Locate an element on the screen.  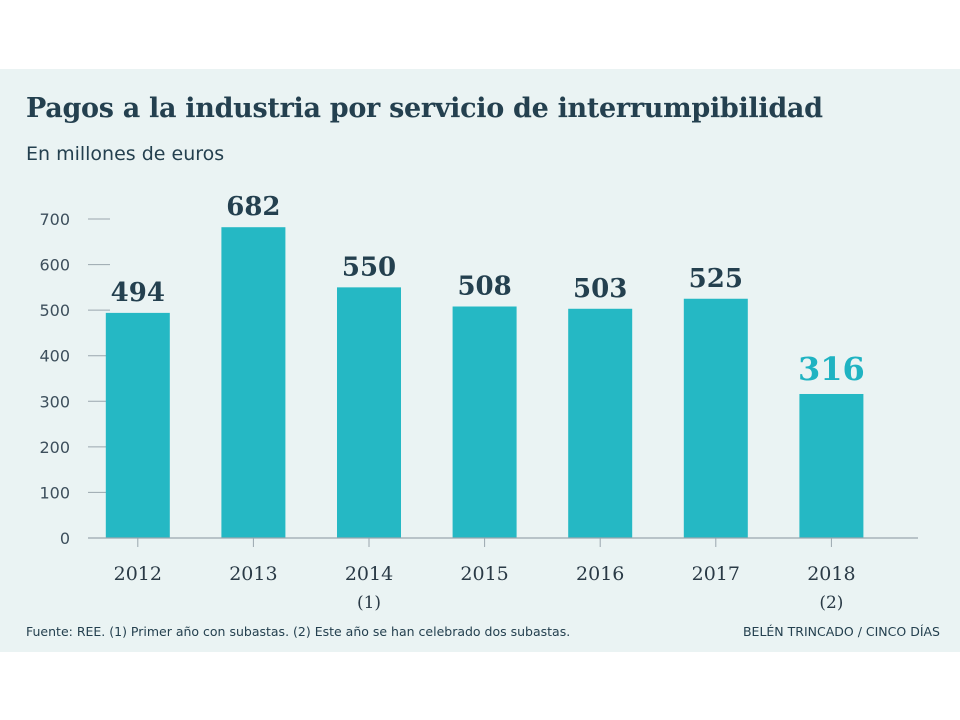
x-tick-label: 2013 is located at coordinates (253, 574).